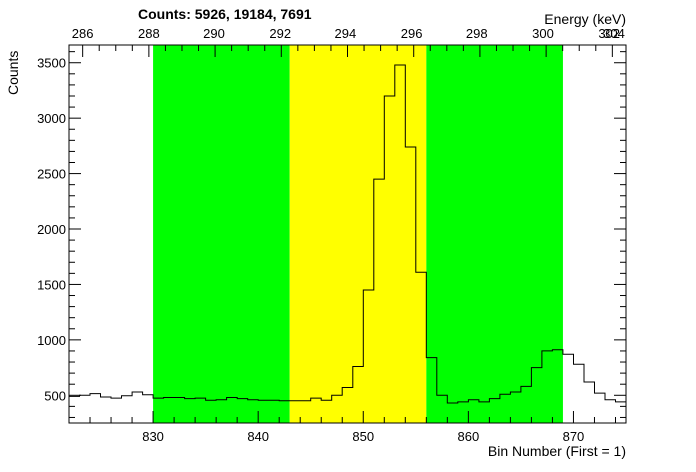  Describe the element at coordinates (13, 73) in the screenshot. I see `y-axis-title: Counts` at that location.